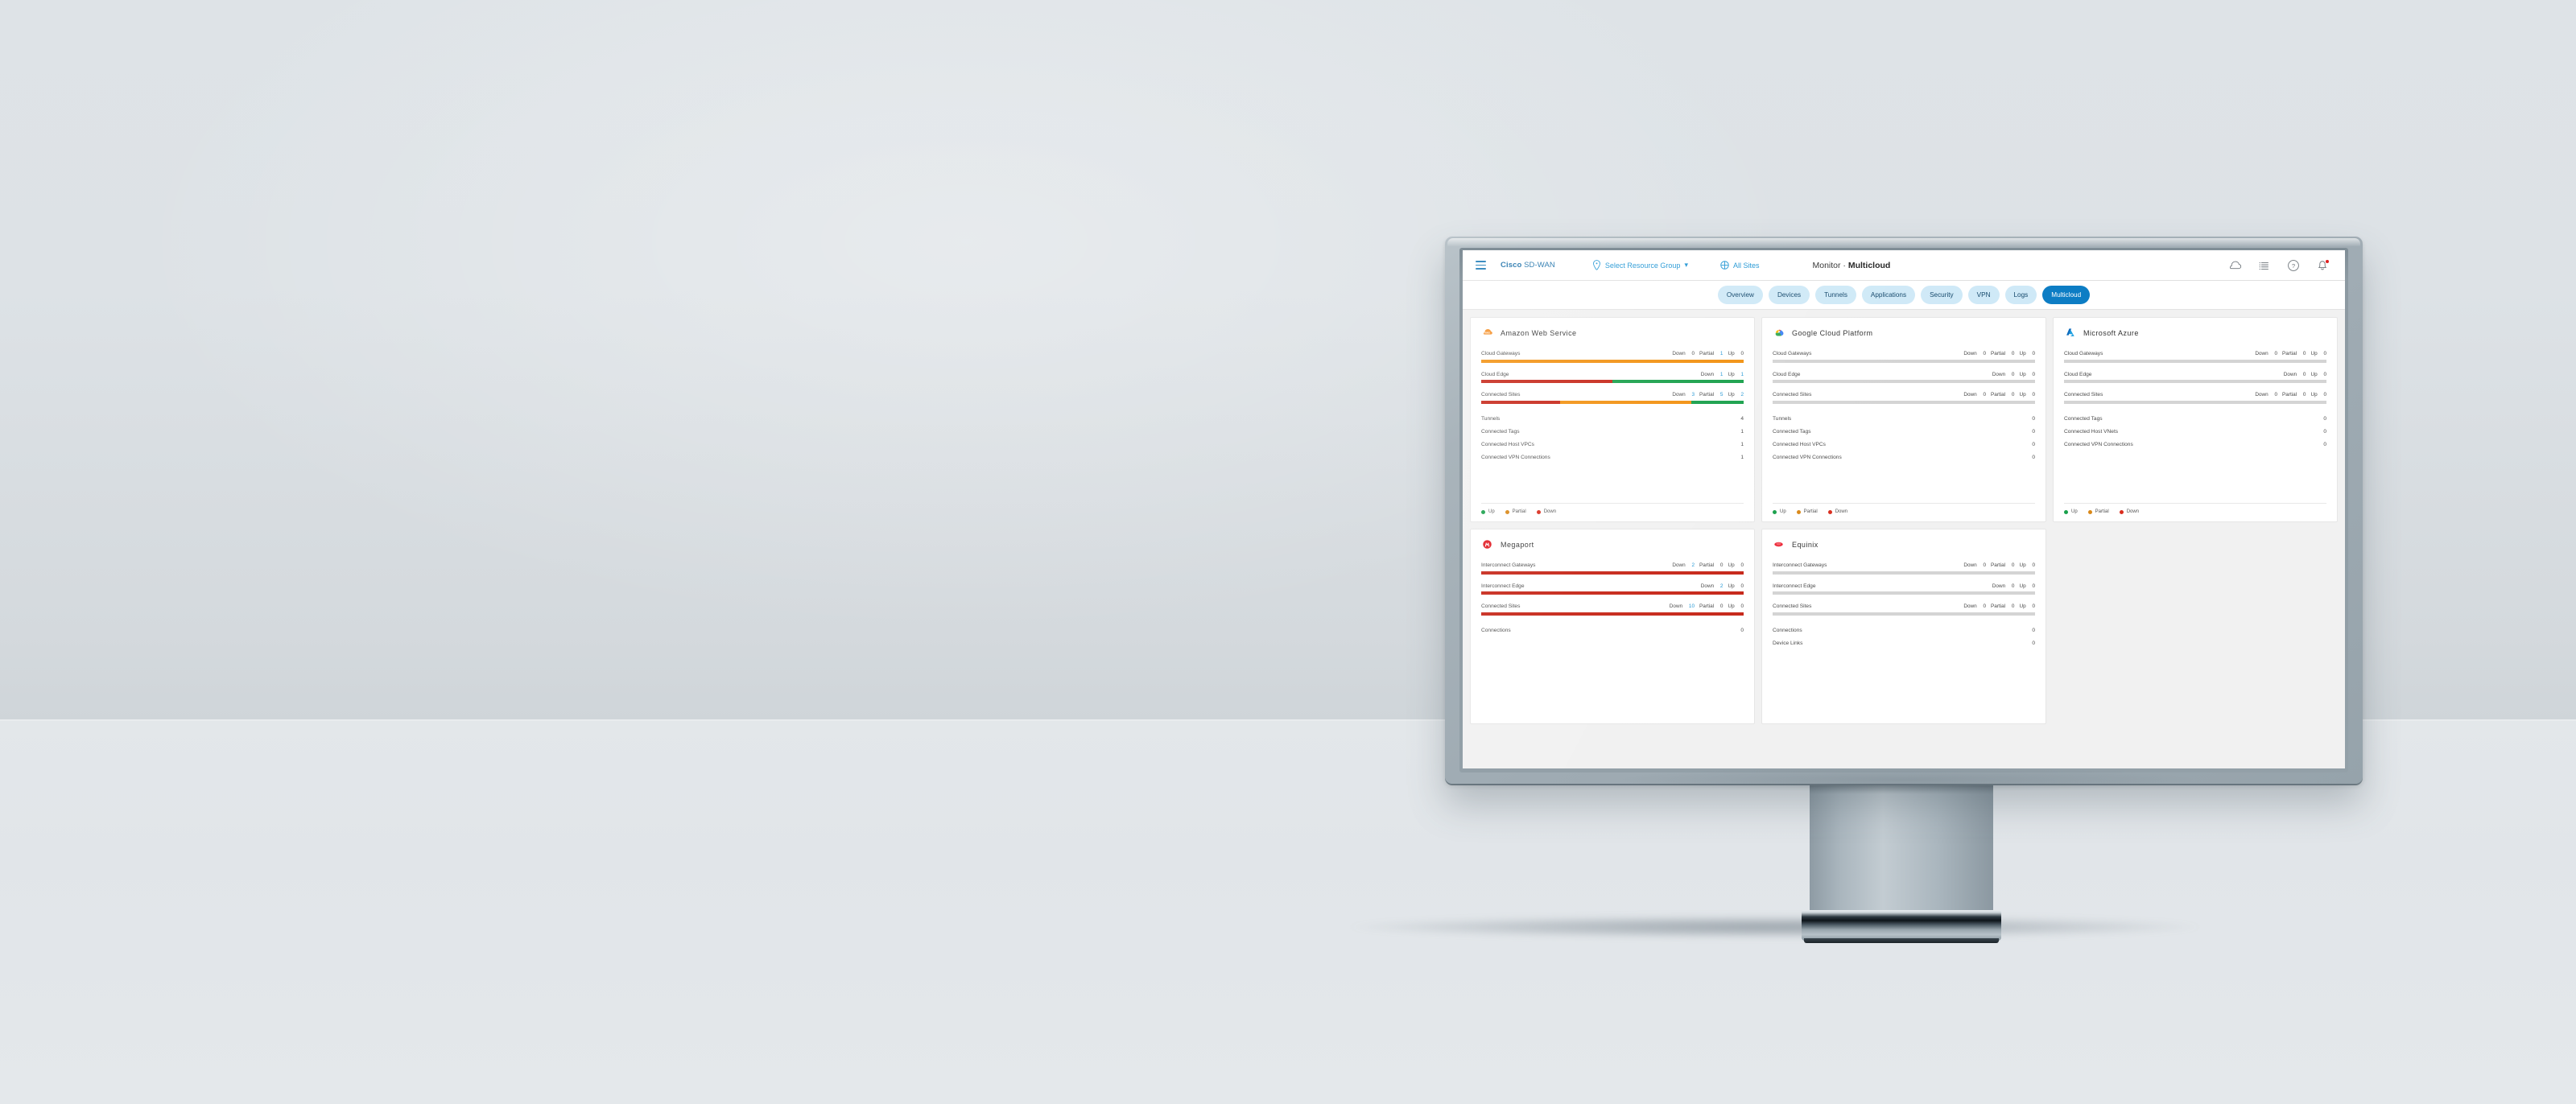 This screenshot has width=2576, height=1104. I want to click on metric-header: Connected Sites Down 10 Partial 0 Up 0, so click(1612, 606).